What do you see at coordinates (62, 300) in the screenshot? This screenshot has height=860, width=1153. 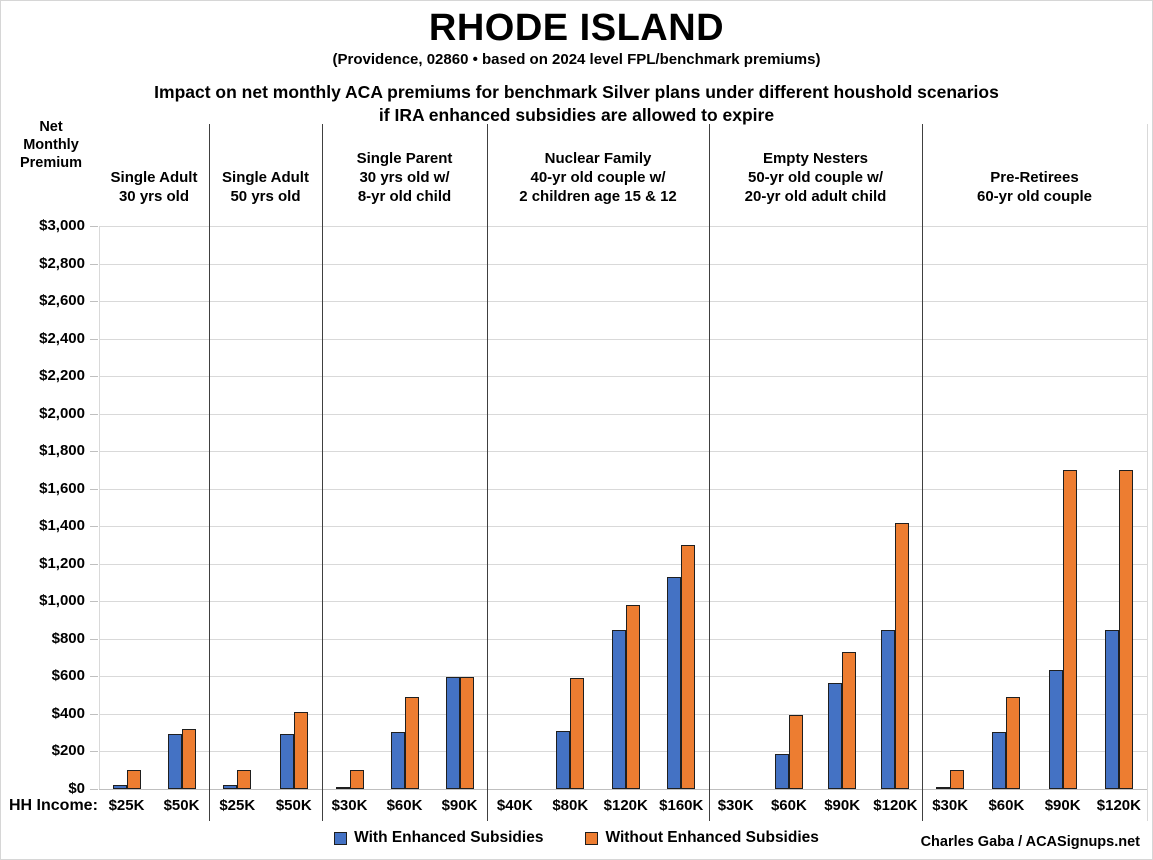 I see `y-tick-label: $2,600` at bounding box center [62, 300].